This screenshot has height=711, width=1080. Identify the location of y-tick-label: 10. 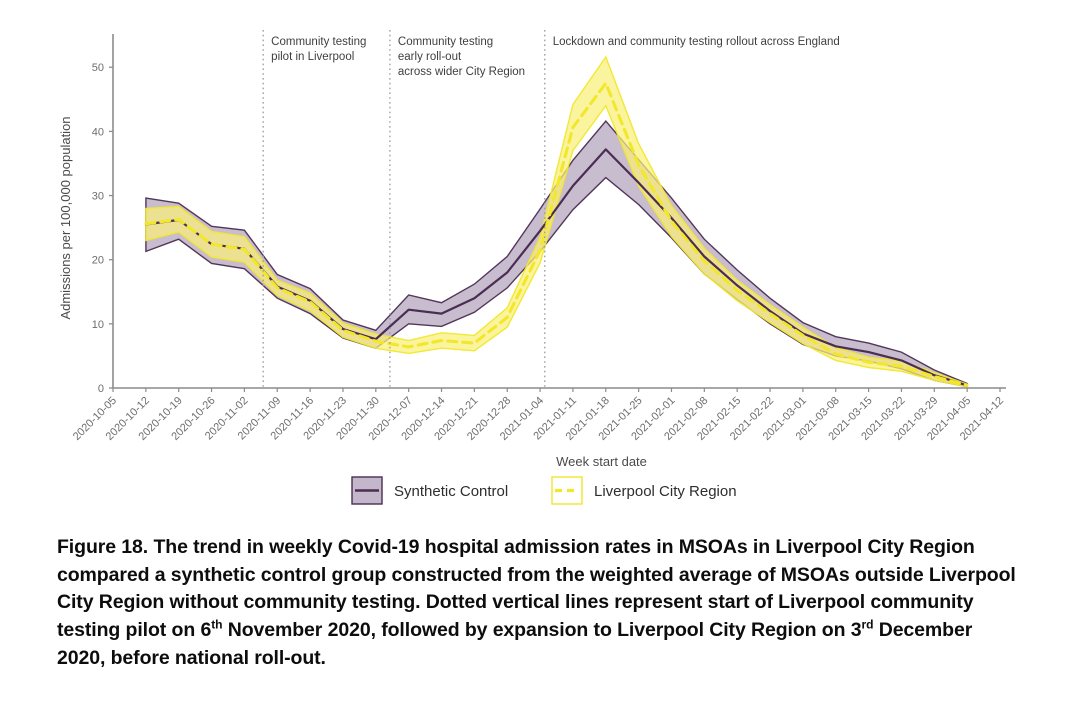
(98, 325).